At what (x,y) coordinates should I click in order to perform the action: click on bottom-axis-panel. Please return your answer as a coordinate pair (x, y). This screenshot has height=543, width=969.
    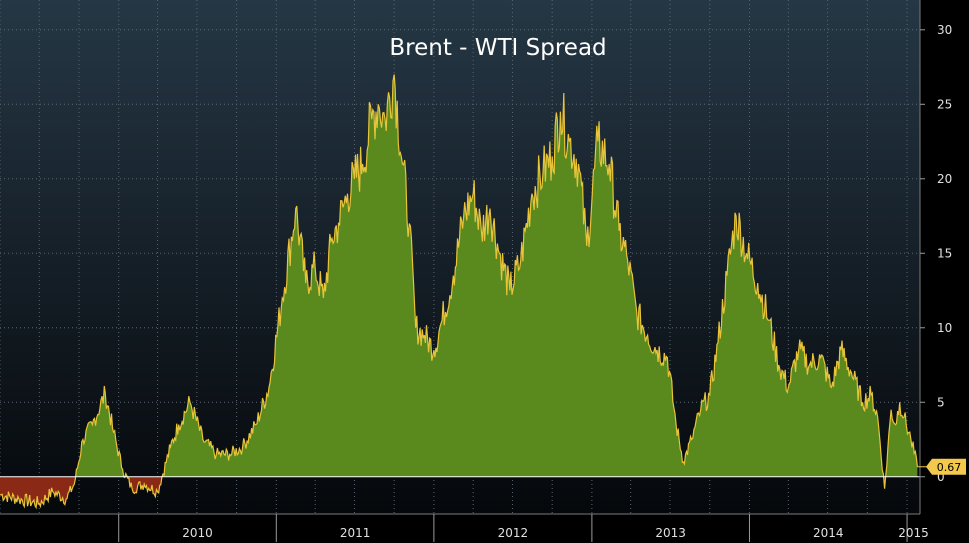
    Looking at the image, I should click on (484, 528).